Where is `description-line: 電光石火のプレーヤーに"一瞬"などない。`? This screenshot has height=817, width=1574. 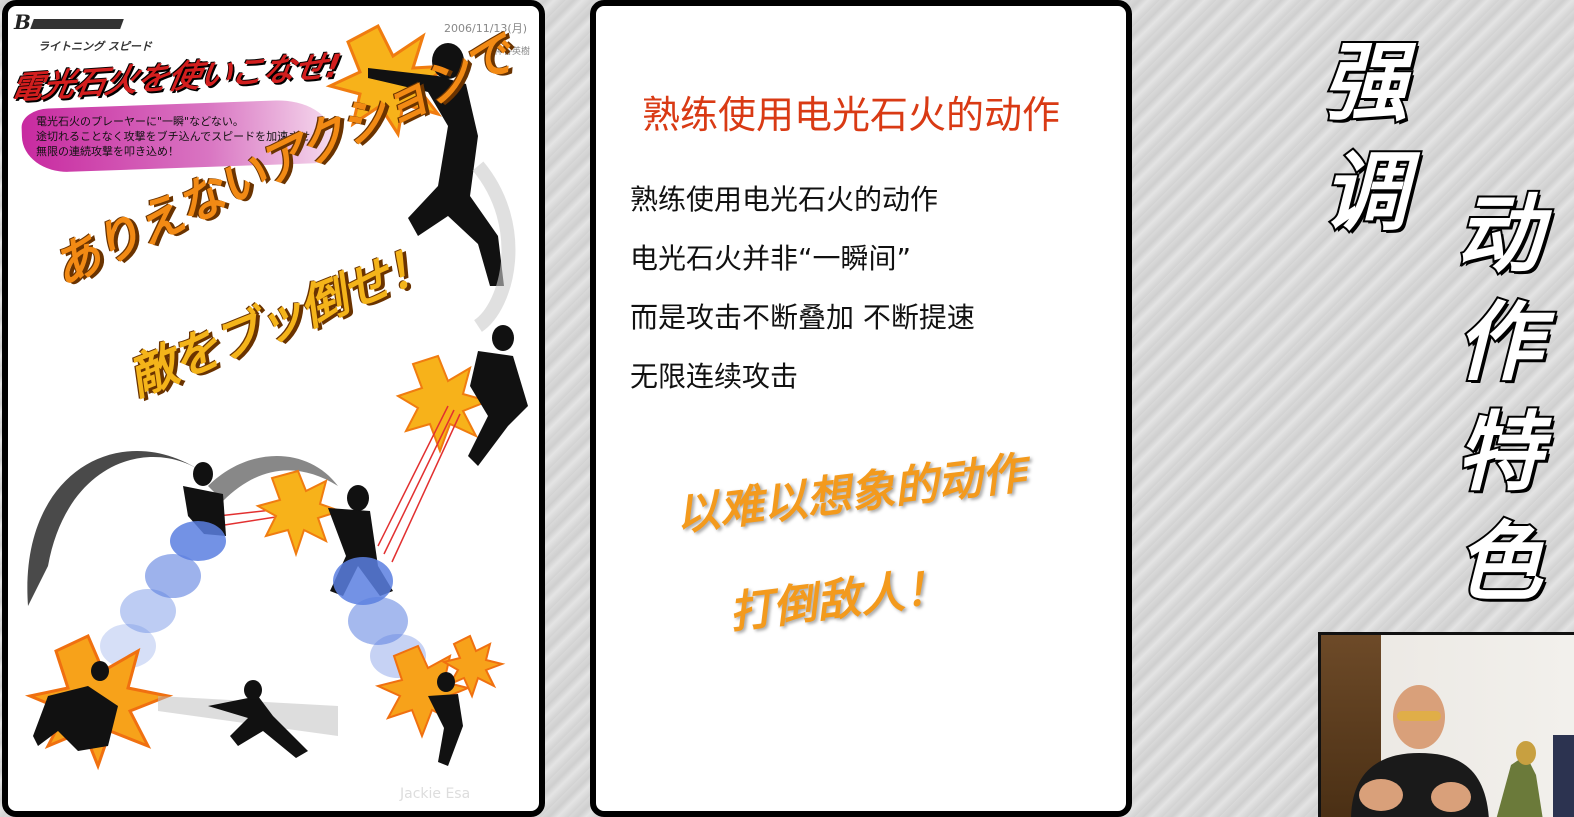
description-line: 電光石火のプレーヤーに"一瞬"などない。 is located at coordinates (140, 121).